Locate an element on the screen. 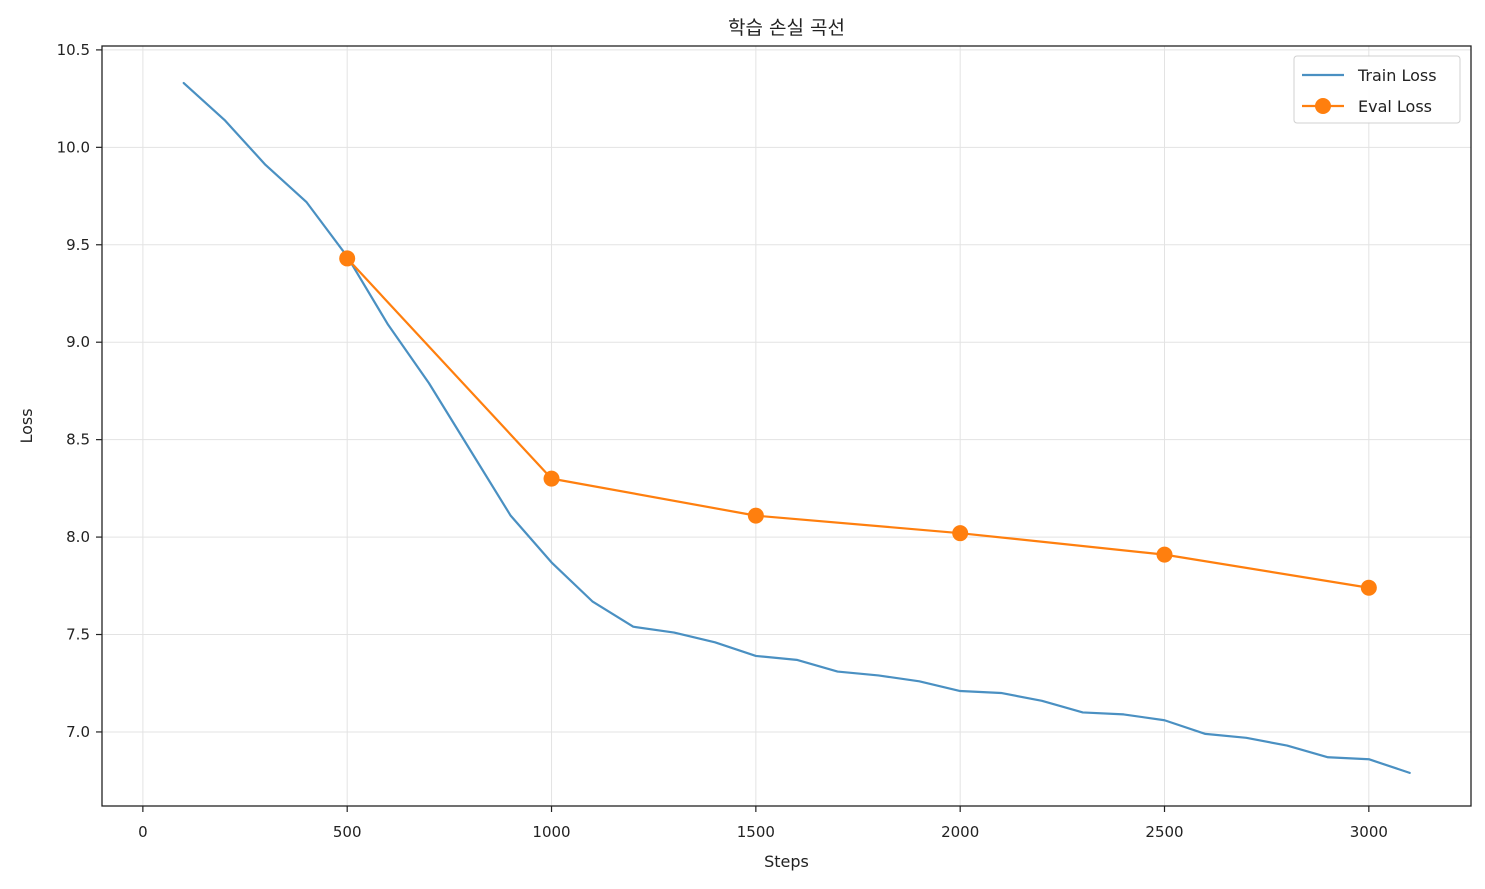  y-axis-label: Loss is located at coordinates (26, 425).